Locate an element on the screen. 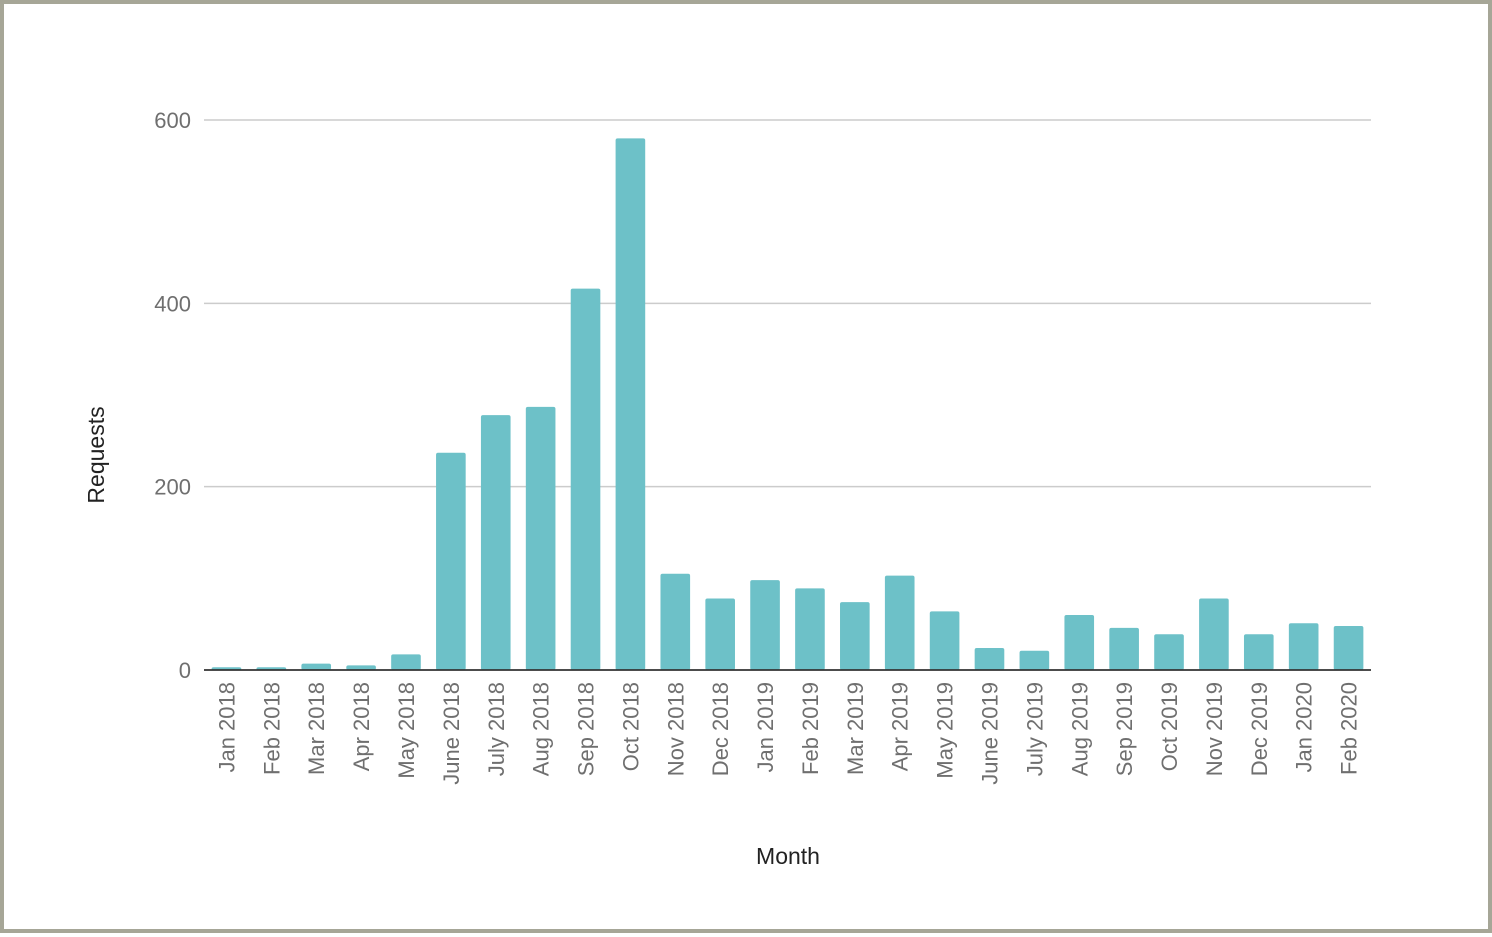 This screenshot has width=1492, height=937. x-tick-label: Jan 2019 is located at coordinates (765, 727).